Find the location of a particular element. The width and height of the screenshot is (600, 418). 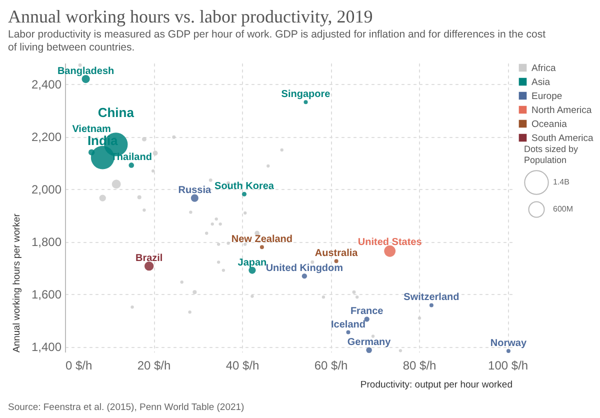

x-tick-label: 100 $/h is located at coordinates (508, 365).